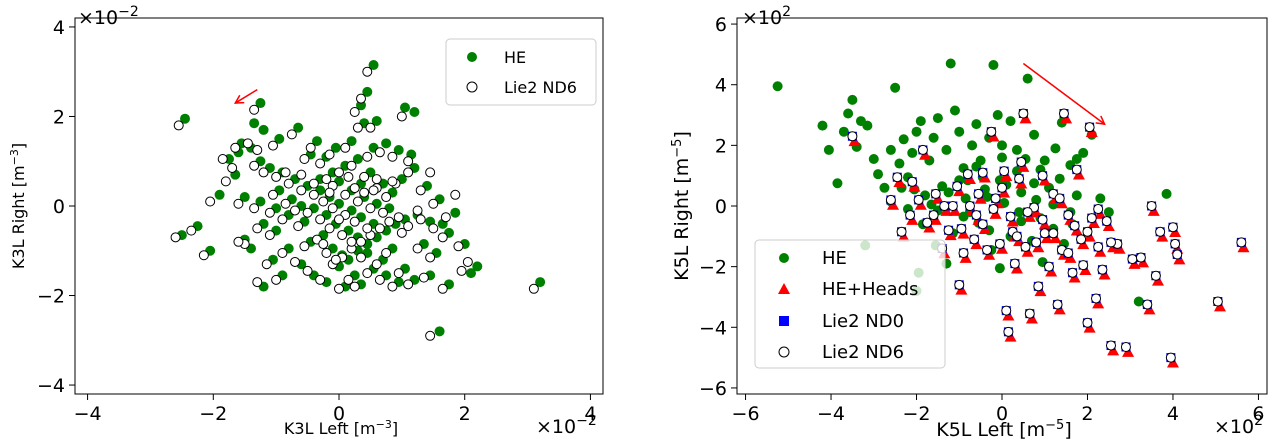  What do you see at coordinates (341, 428) in the screenshot?
I see `k3l-x-axis-label: K3L Left [m−3]` at bounding box center [341, 428].